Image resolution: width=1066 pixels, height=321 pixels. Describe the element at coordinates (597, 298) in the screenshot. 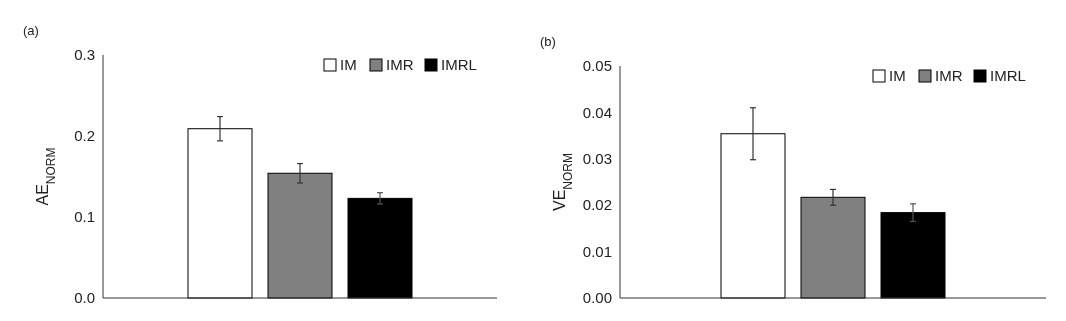

I see `y-tick-label: 0.00` at that location.